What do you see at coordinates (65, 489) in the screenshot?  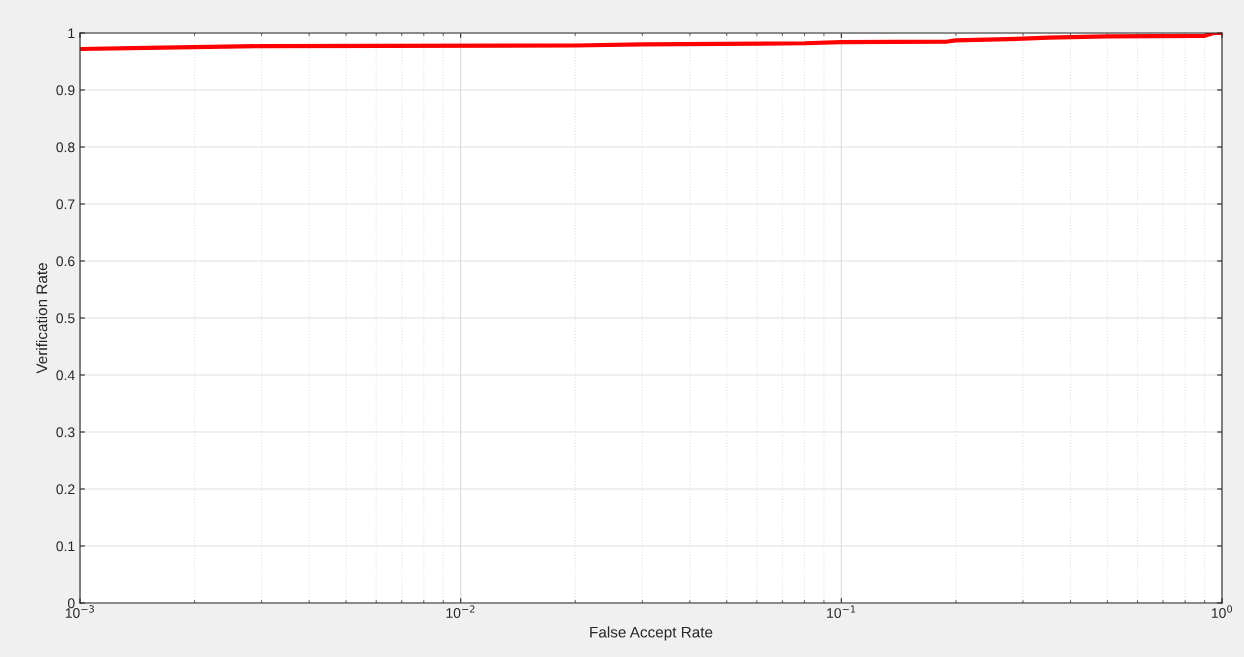 I see `y-tick-label: 0.2` at bounding box center [65, 489].